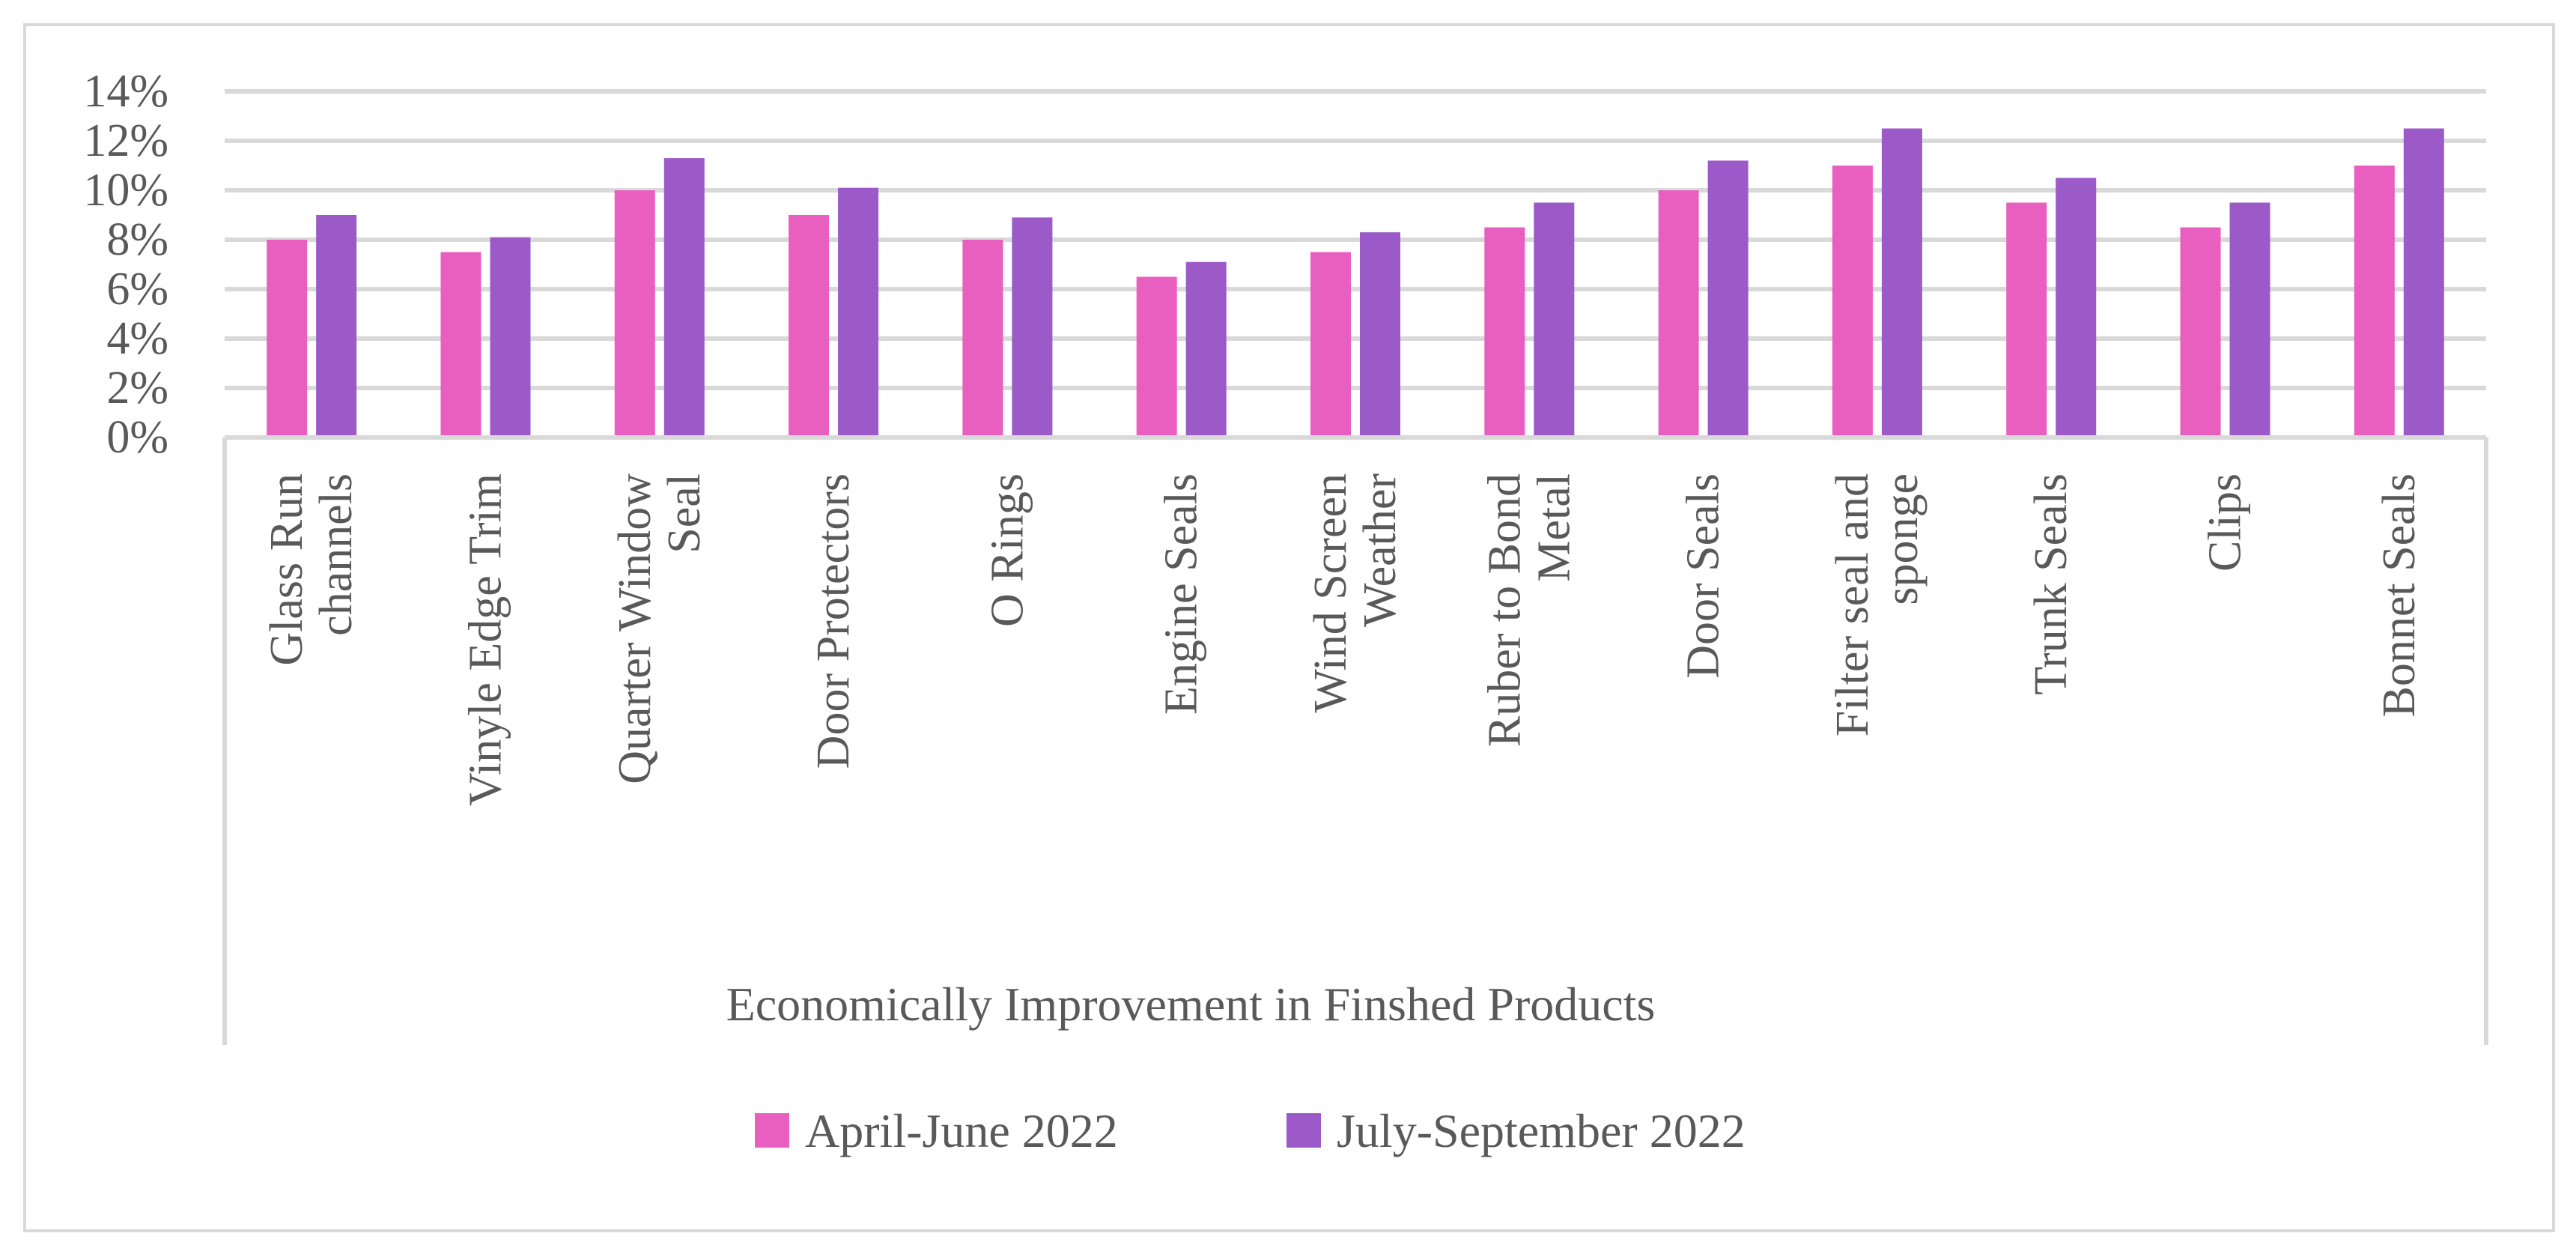 The height and width of the screenshot is (1260, 2576). What do you see at coordinates (1250, 1130) in the screenshot?
I see `legend: April-June 2022 July-September 2022` at bounding box center [1250, 1130].